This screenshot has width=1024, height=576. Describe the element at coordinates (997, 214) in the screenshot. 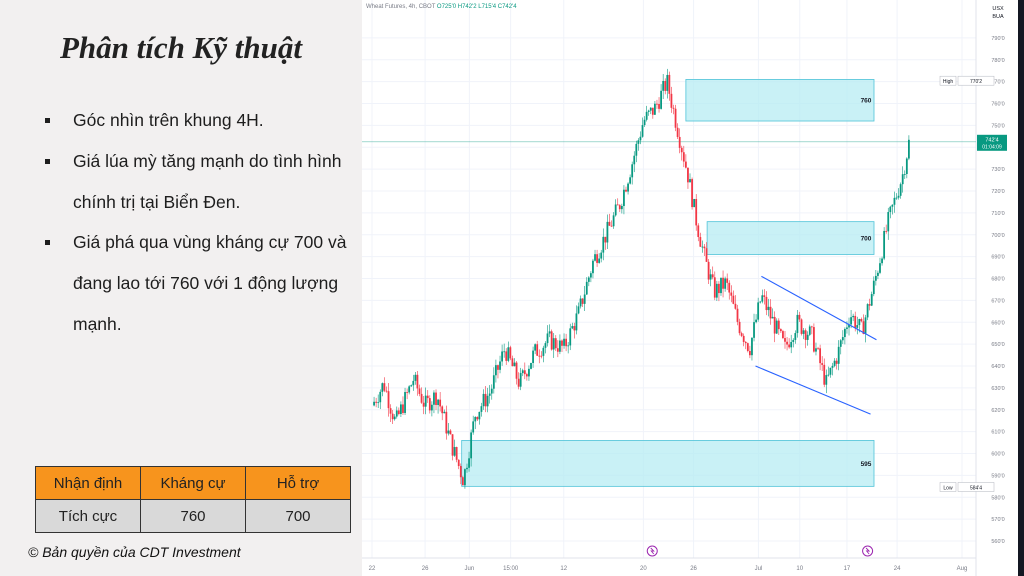

I see `y-tick-label: 710'0` at that location.